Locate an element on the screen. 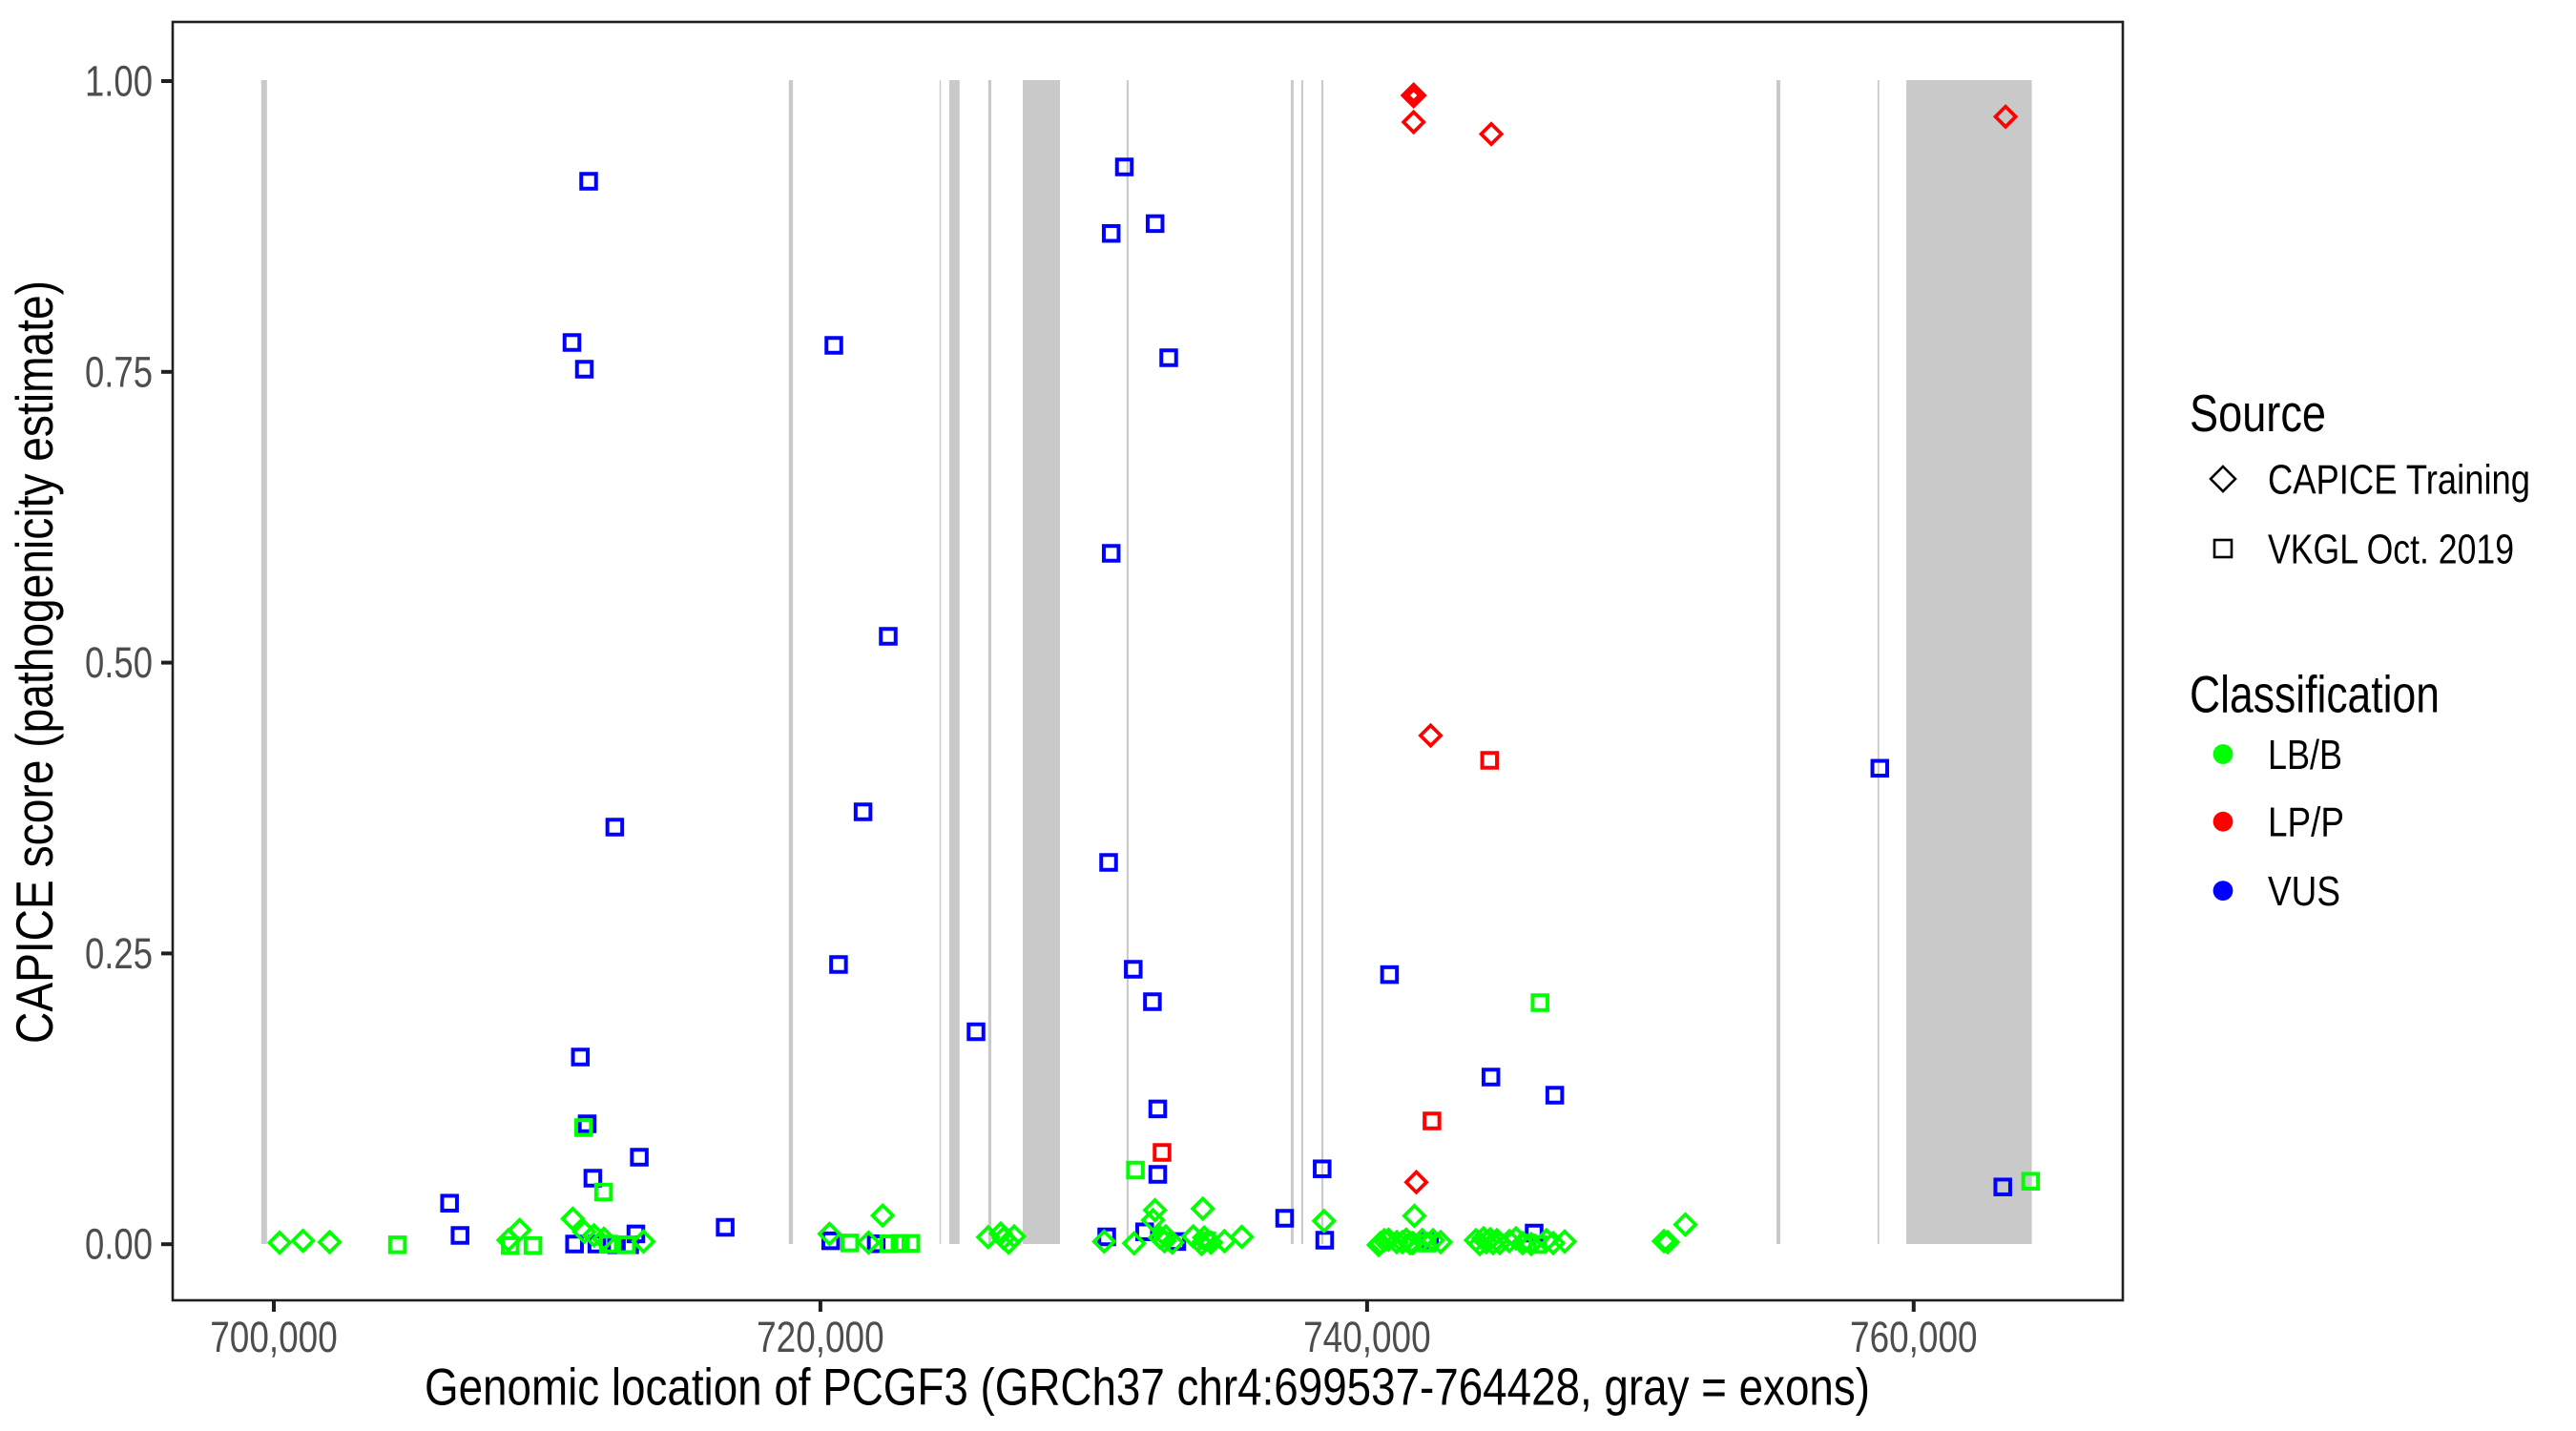 This screenshot has height=1431, width=2576. svg-text: Classification is located at coordinates (2315, 693).